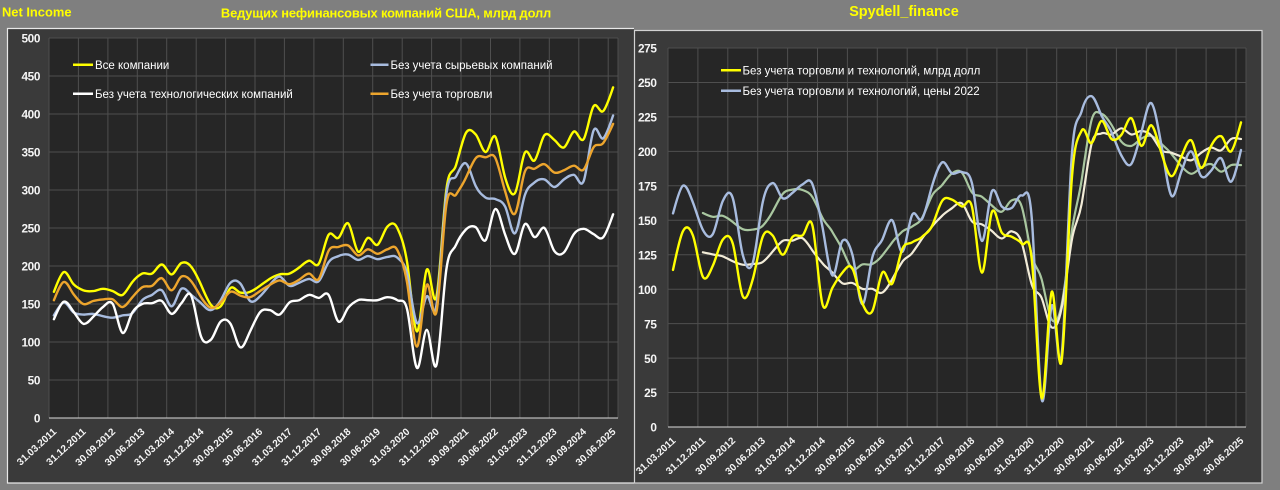 The image size is (1280, 490). What do you see at coordinates (650, 324) in the screenshot?
I see `svg-text: 75` at bounding box center [650, 324].